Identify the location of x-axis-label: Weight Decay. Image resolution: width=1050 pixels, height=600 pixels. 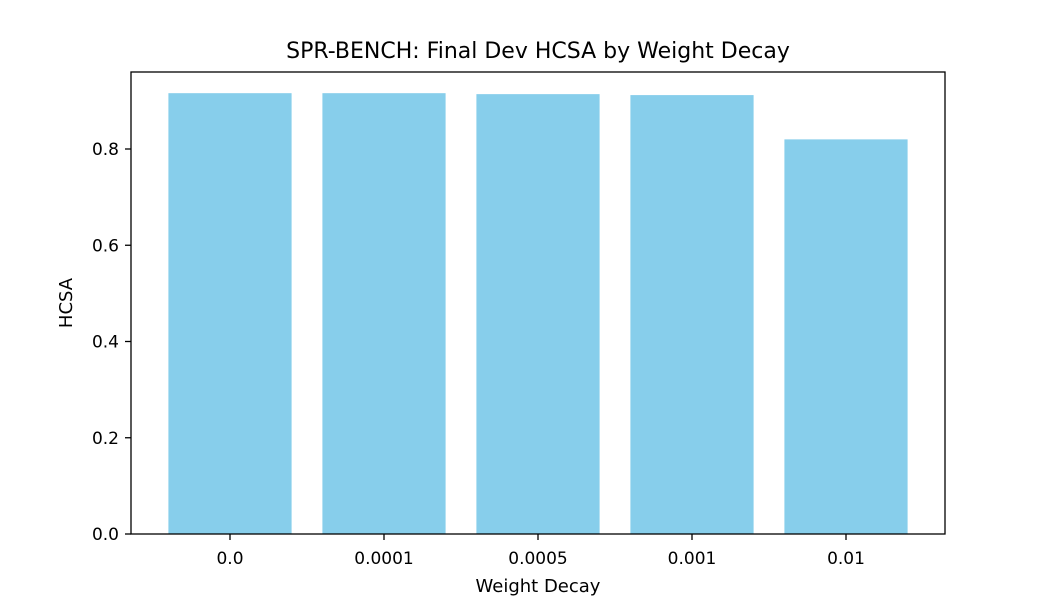
(538, 586).